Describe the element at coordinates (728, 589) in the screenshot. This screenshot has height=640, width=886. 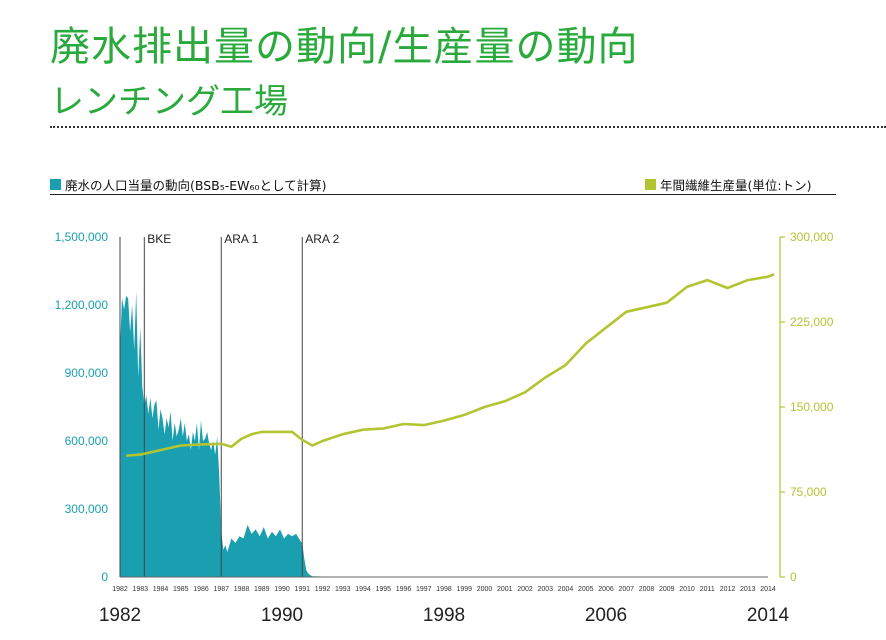
I see `x-year-tick-label: 2012` at that location.